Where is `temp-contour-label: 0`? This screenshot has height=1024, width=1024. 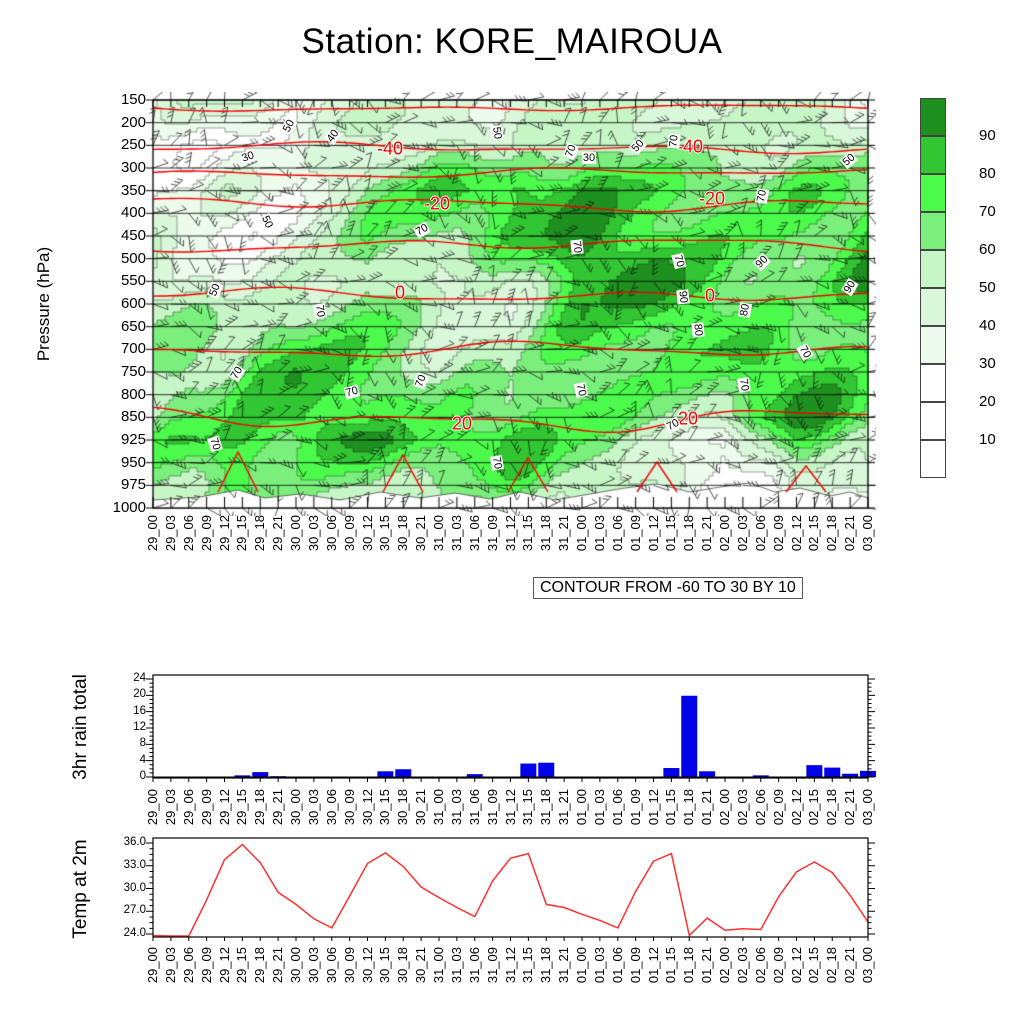
temp-contour-label: 0 is located at coordinates (400, 292).